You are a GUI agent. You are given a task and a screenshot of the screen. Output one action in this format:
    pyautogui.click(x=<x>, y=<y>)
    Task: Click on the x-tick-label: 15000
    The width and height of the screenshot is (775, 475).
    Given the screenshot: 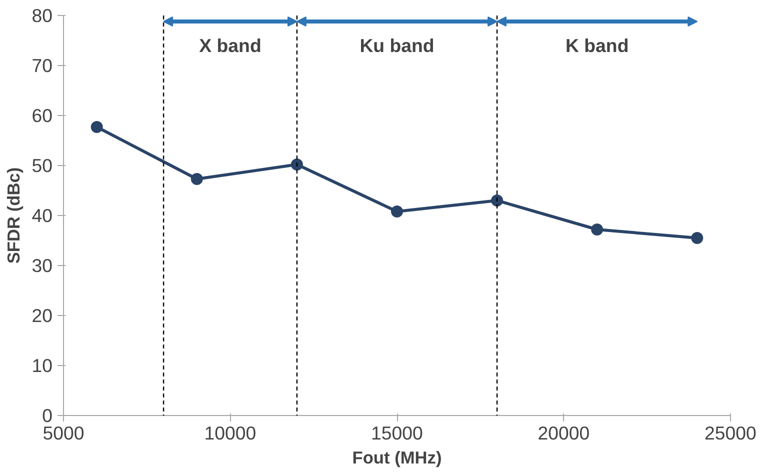 What is the action you would take?
    pyautogui.click(x=397, y=433)
    